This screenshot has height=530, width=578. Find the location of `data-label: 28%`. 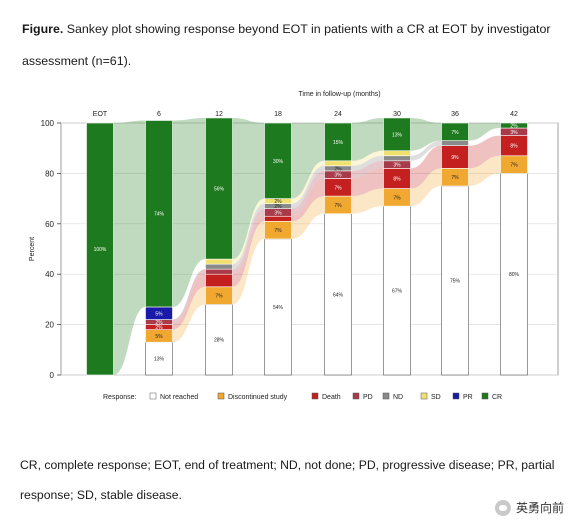

data-label: 28% is located at coordinates (219, 341).